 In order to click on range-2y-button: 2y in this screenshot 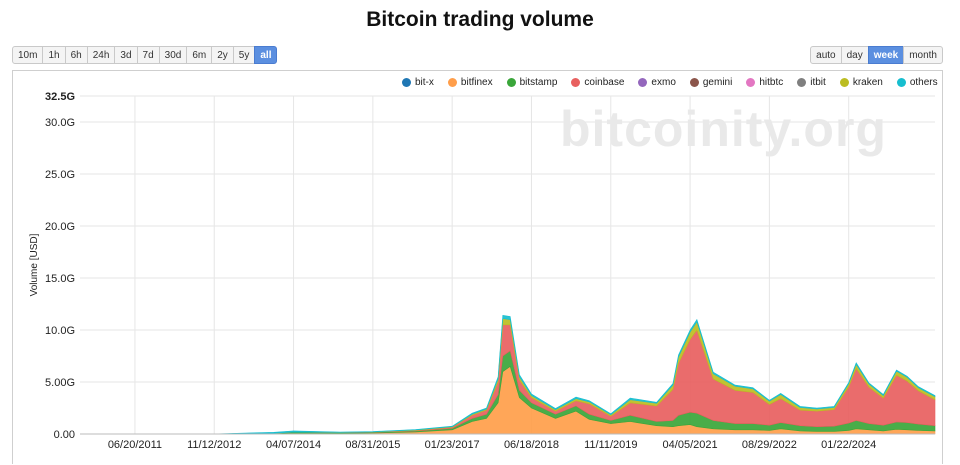, I will do `click(222, 55)`.